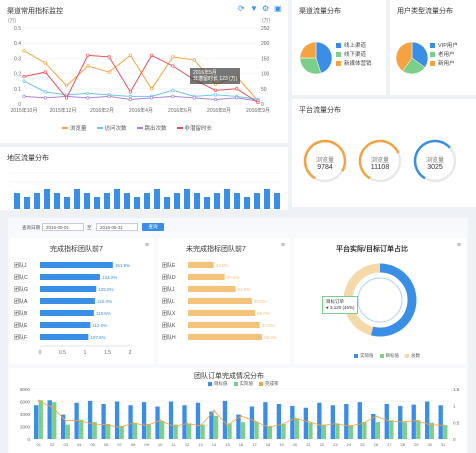  Describe the element at coordinates (21, 313) in the screenshot. I see `bar-category-label: 团队B` at that location.